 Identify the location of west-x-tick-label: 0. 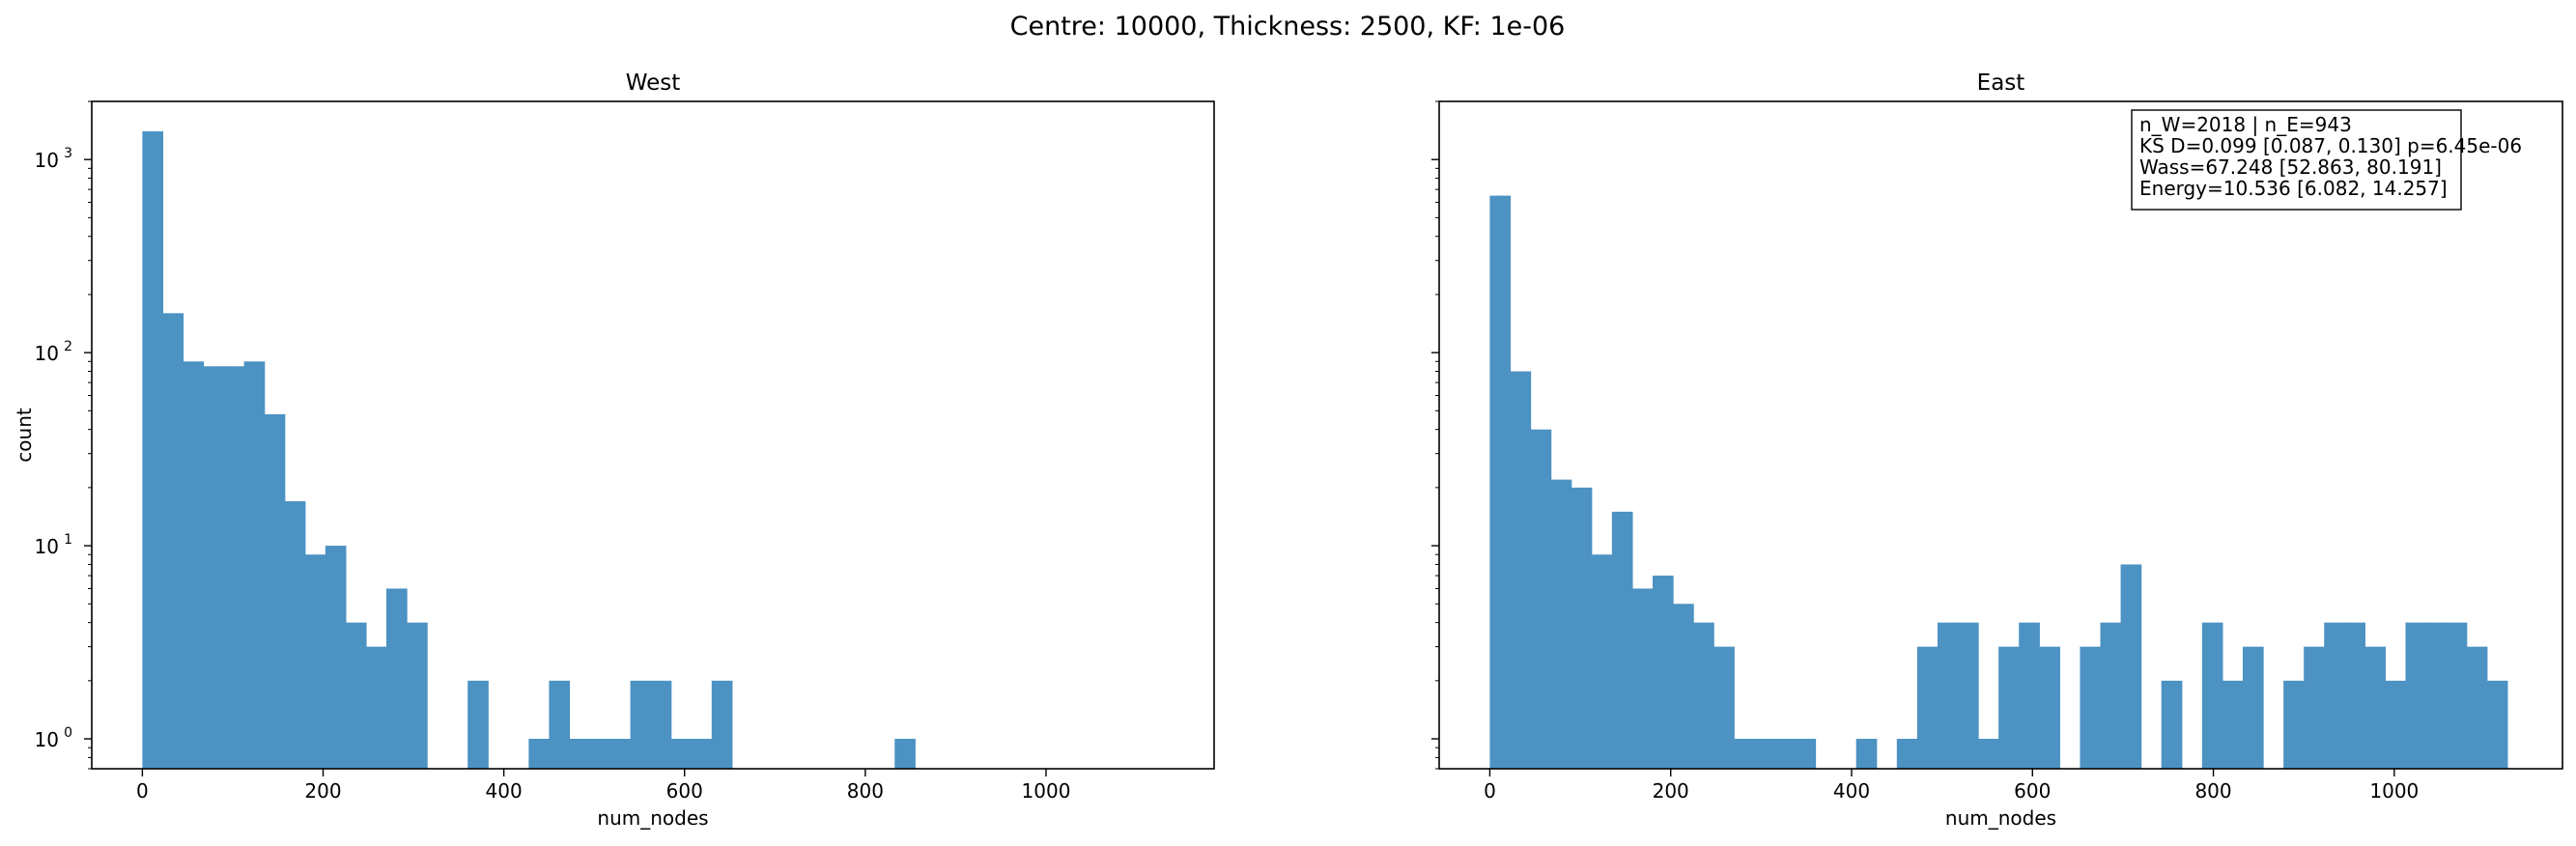
(142, 791).